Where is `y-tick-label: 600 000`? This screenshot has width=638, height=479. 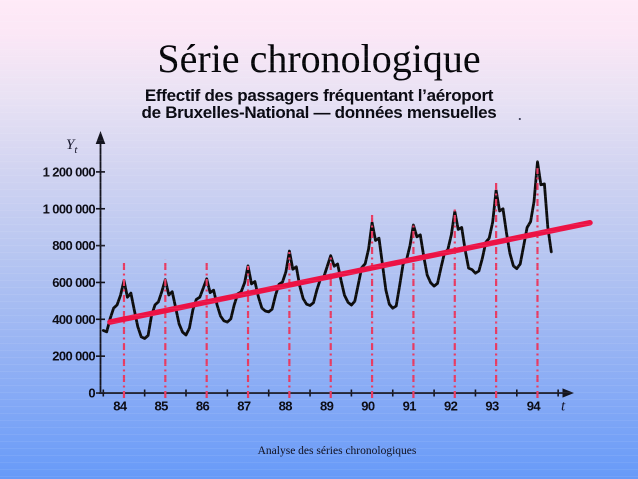
y-tick-label: 600 000 is located at coordinates (73, 282).